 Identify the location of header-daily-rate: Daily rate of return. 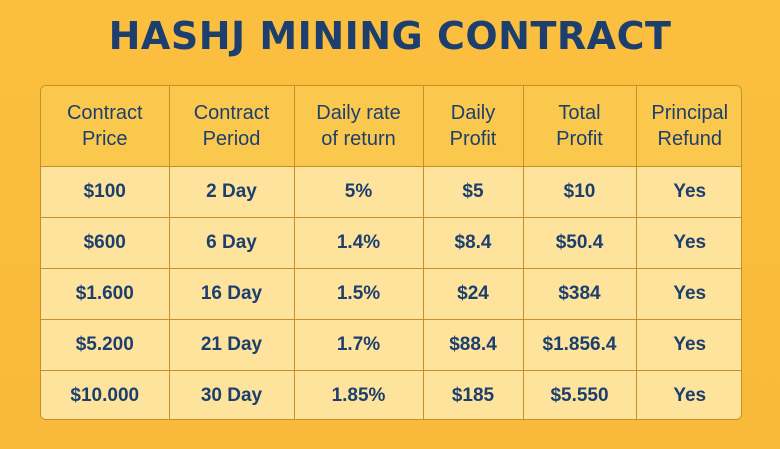
(358, 126).